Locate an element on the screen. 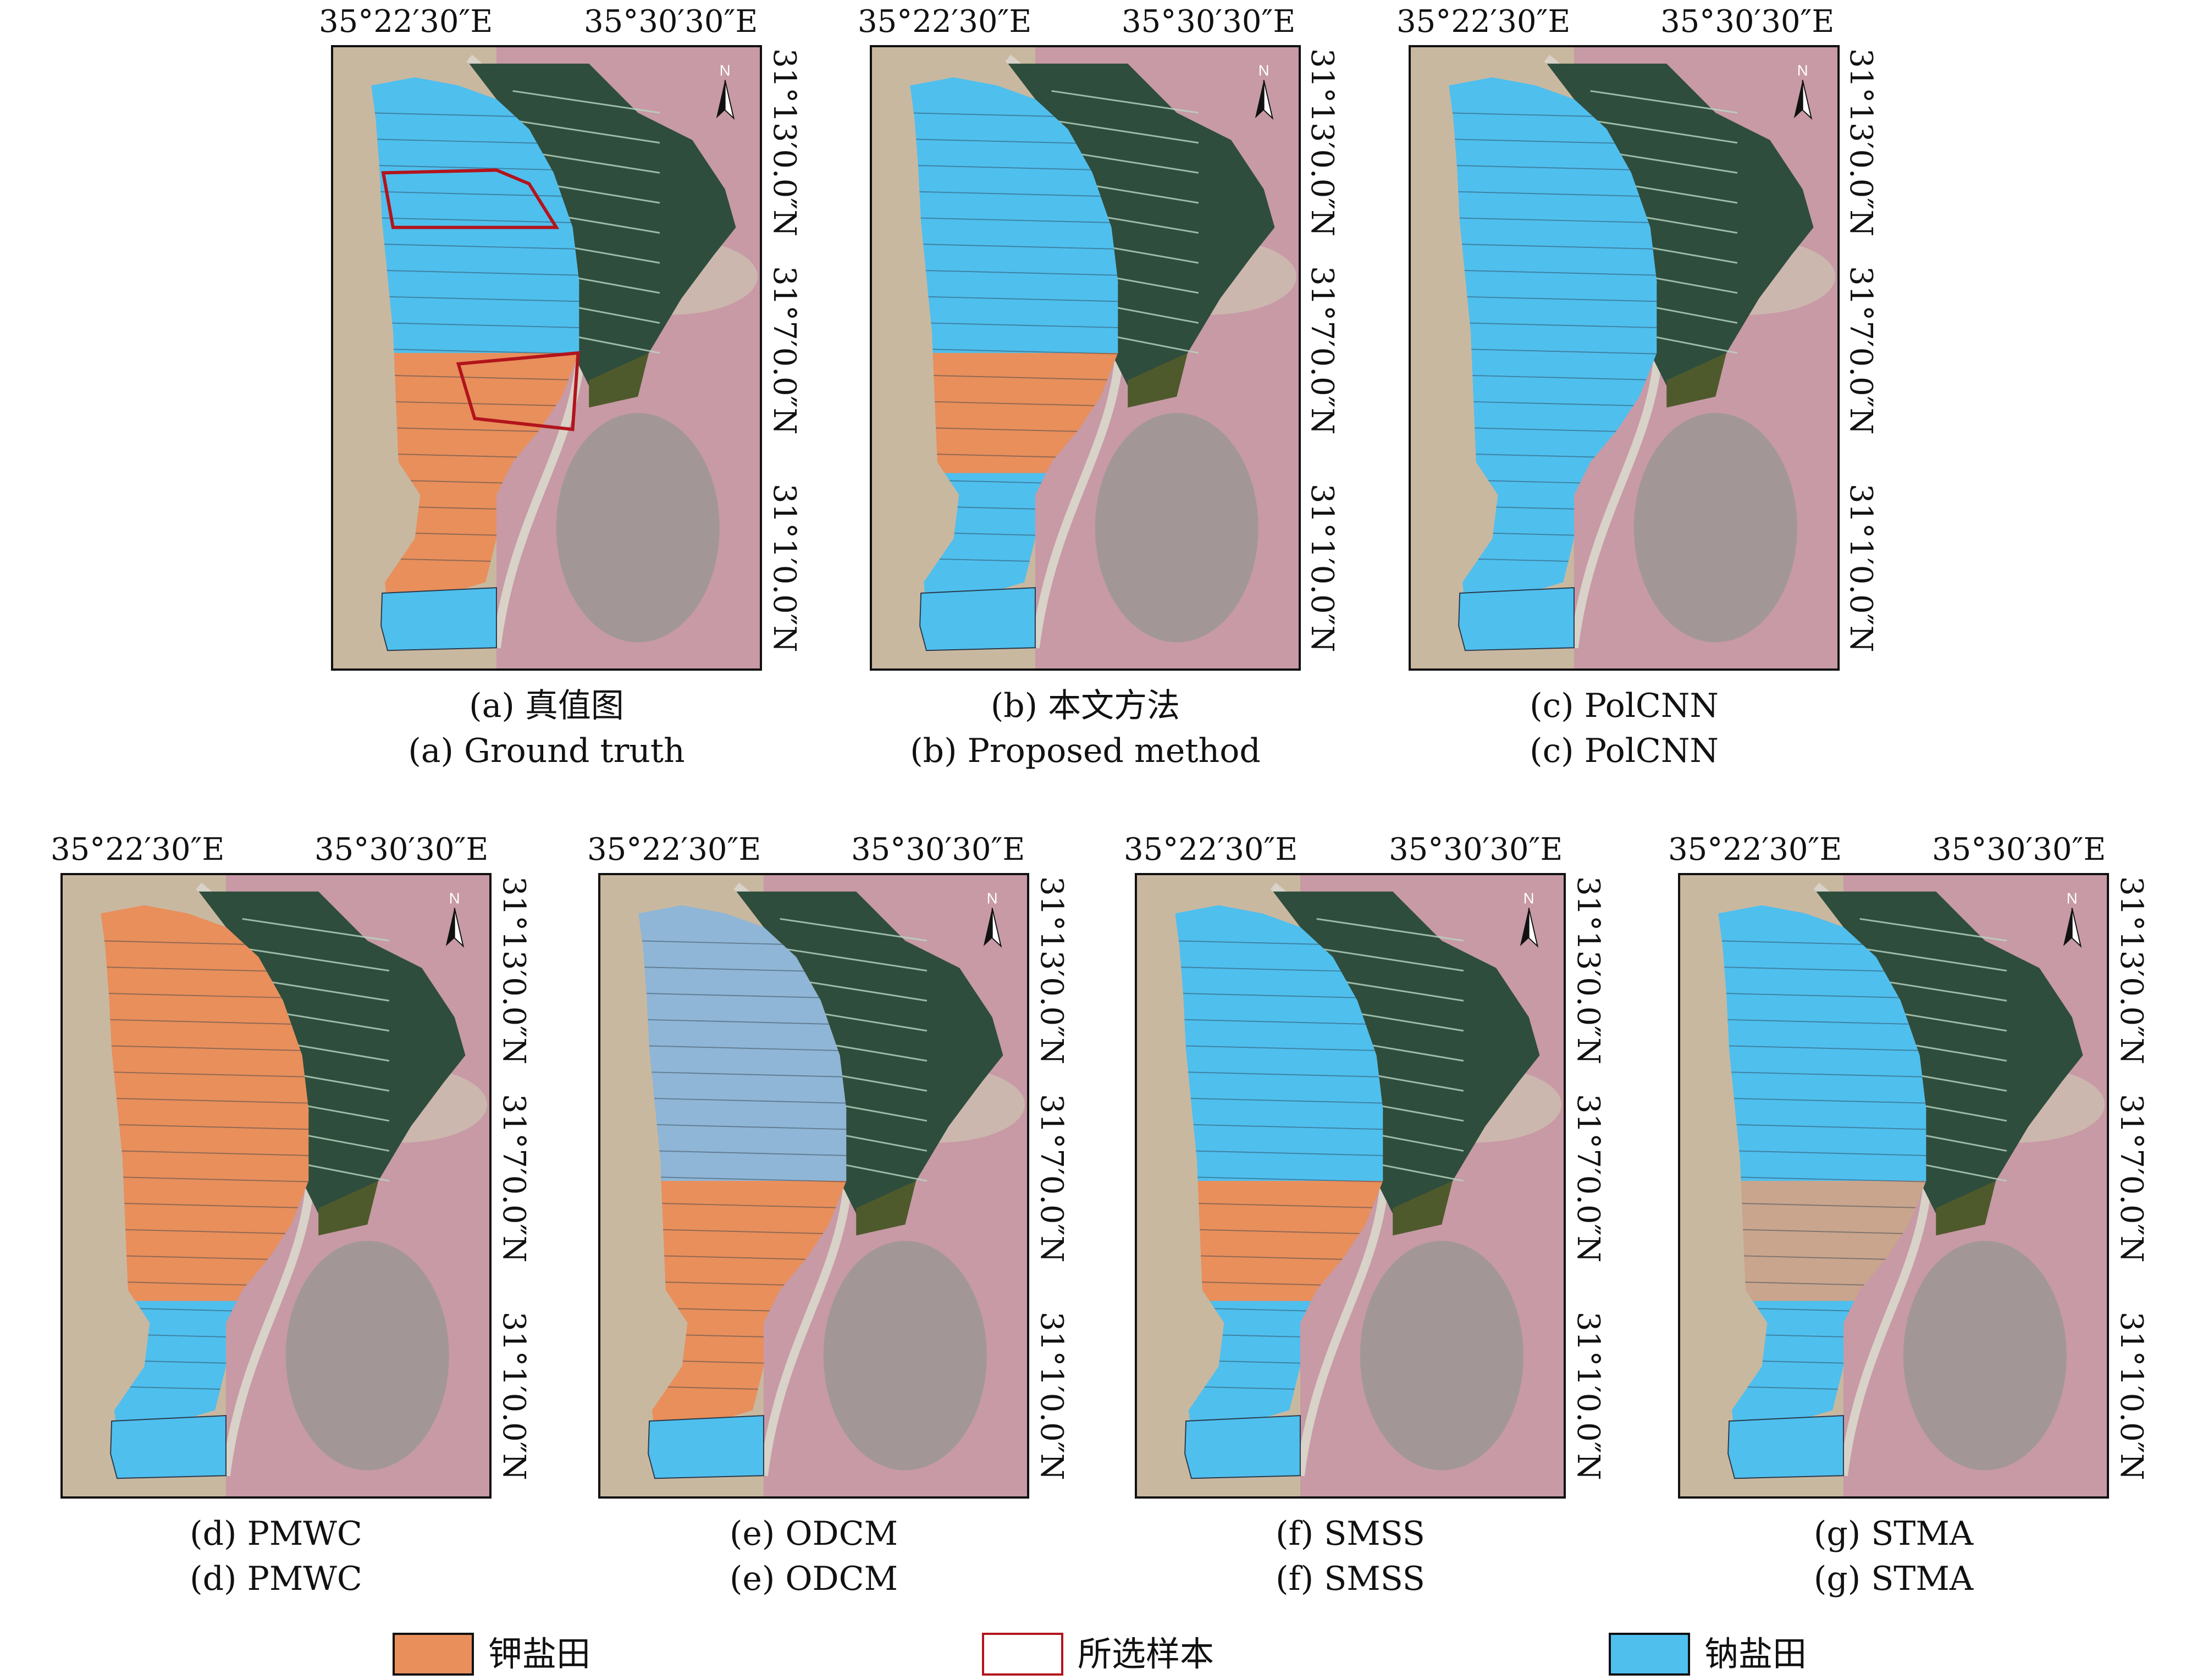 The width and height of the screenshot is (2208, 1680). map-image-a: N is located at coordinates (546, 357).